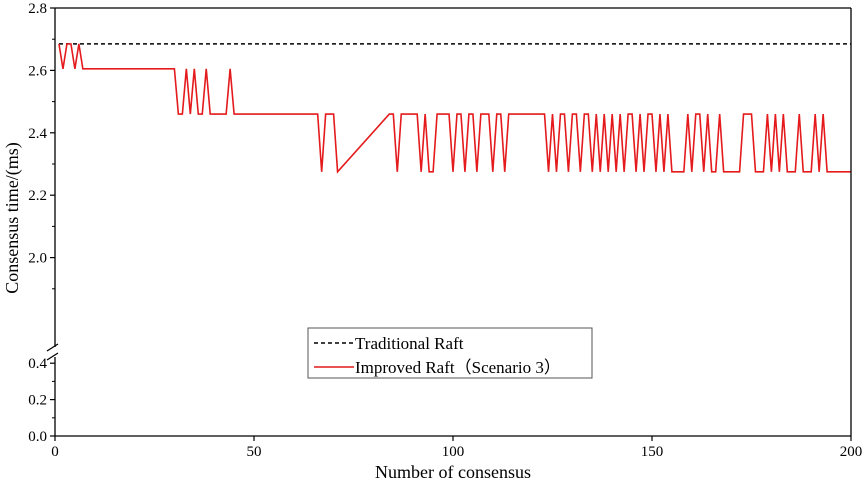  What do you see at coordinates (453, 472) in the screenshot?
I see `x-axis-label: Number of consensus` at bounding box center [453, 472].